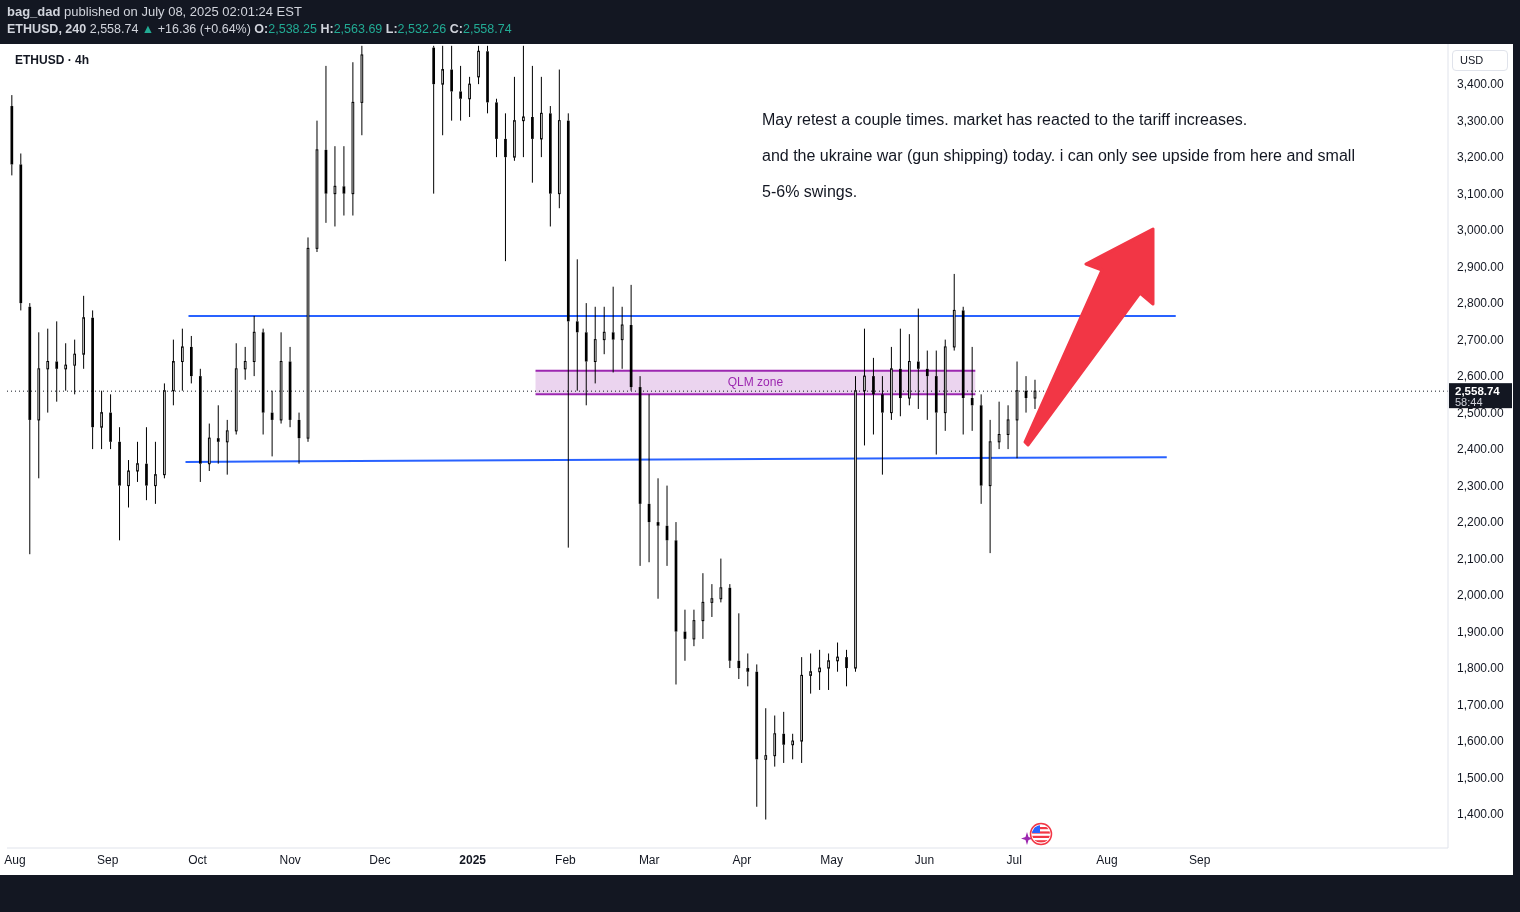 The height and width of the screenshot is (912, 1520). I want to click on x-tick-label: Feb, so click(566, 860).